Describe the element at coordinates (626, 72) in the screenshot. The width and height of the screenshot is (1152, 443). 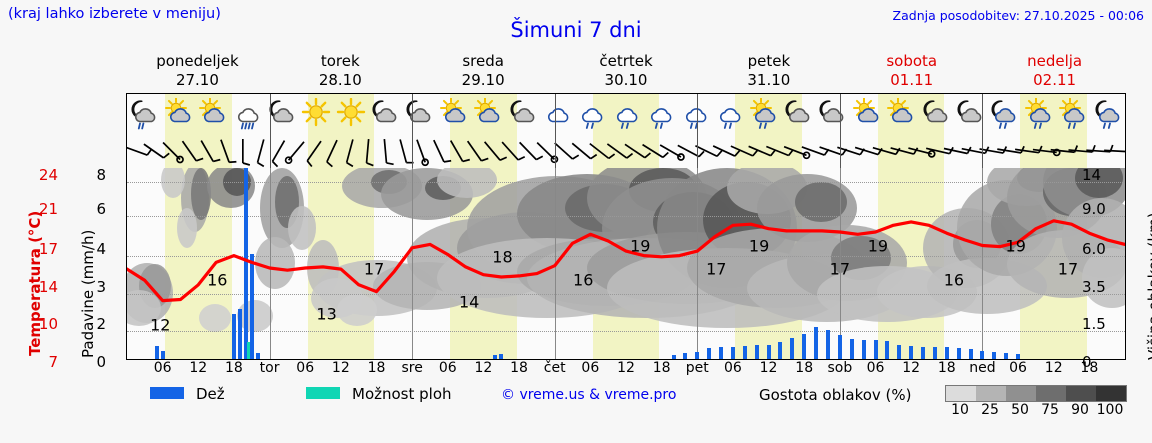
I see `day-header-3: četrtek 30.10` at that location.